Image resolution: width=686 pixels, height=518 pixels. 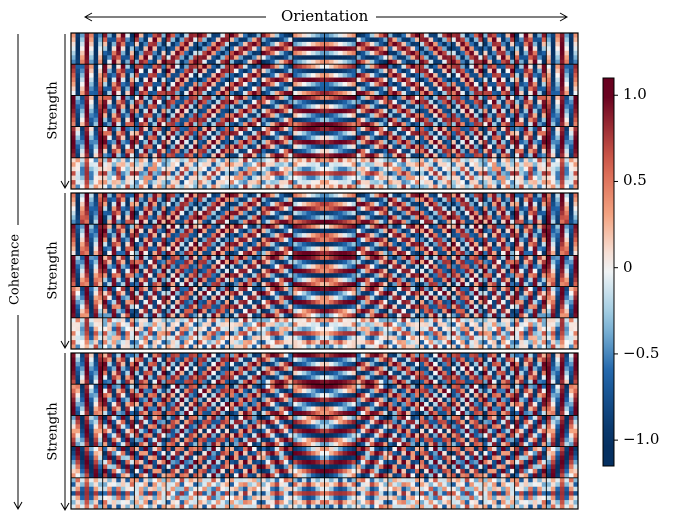 I want to click on colorbar-ticks, so click(x=616, y=267).